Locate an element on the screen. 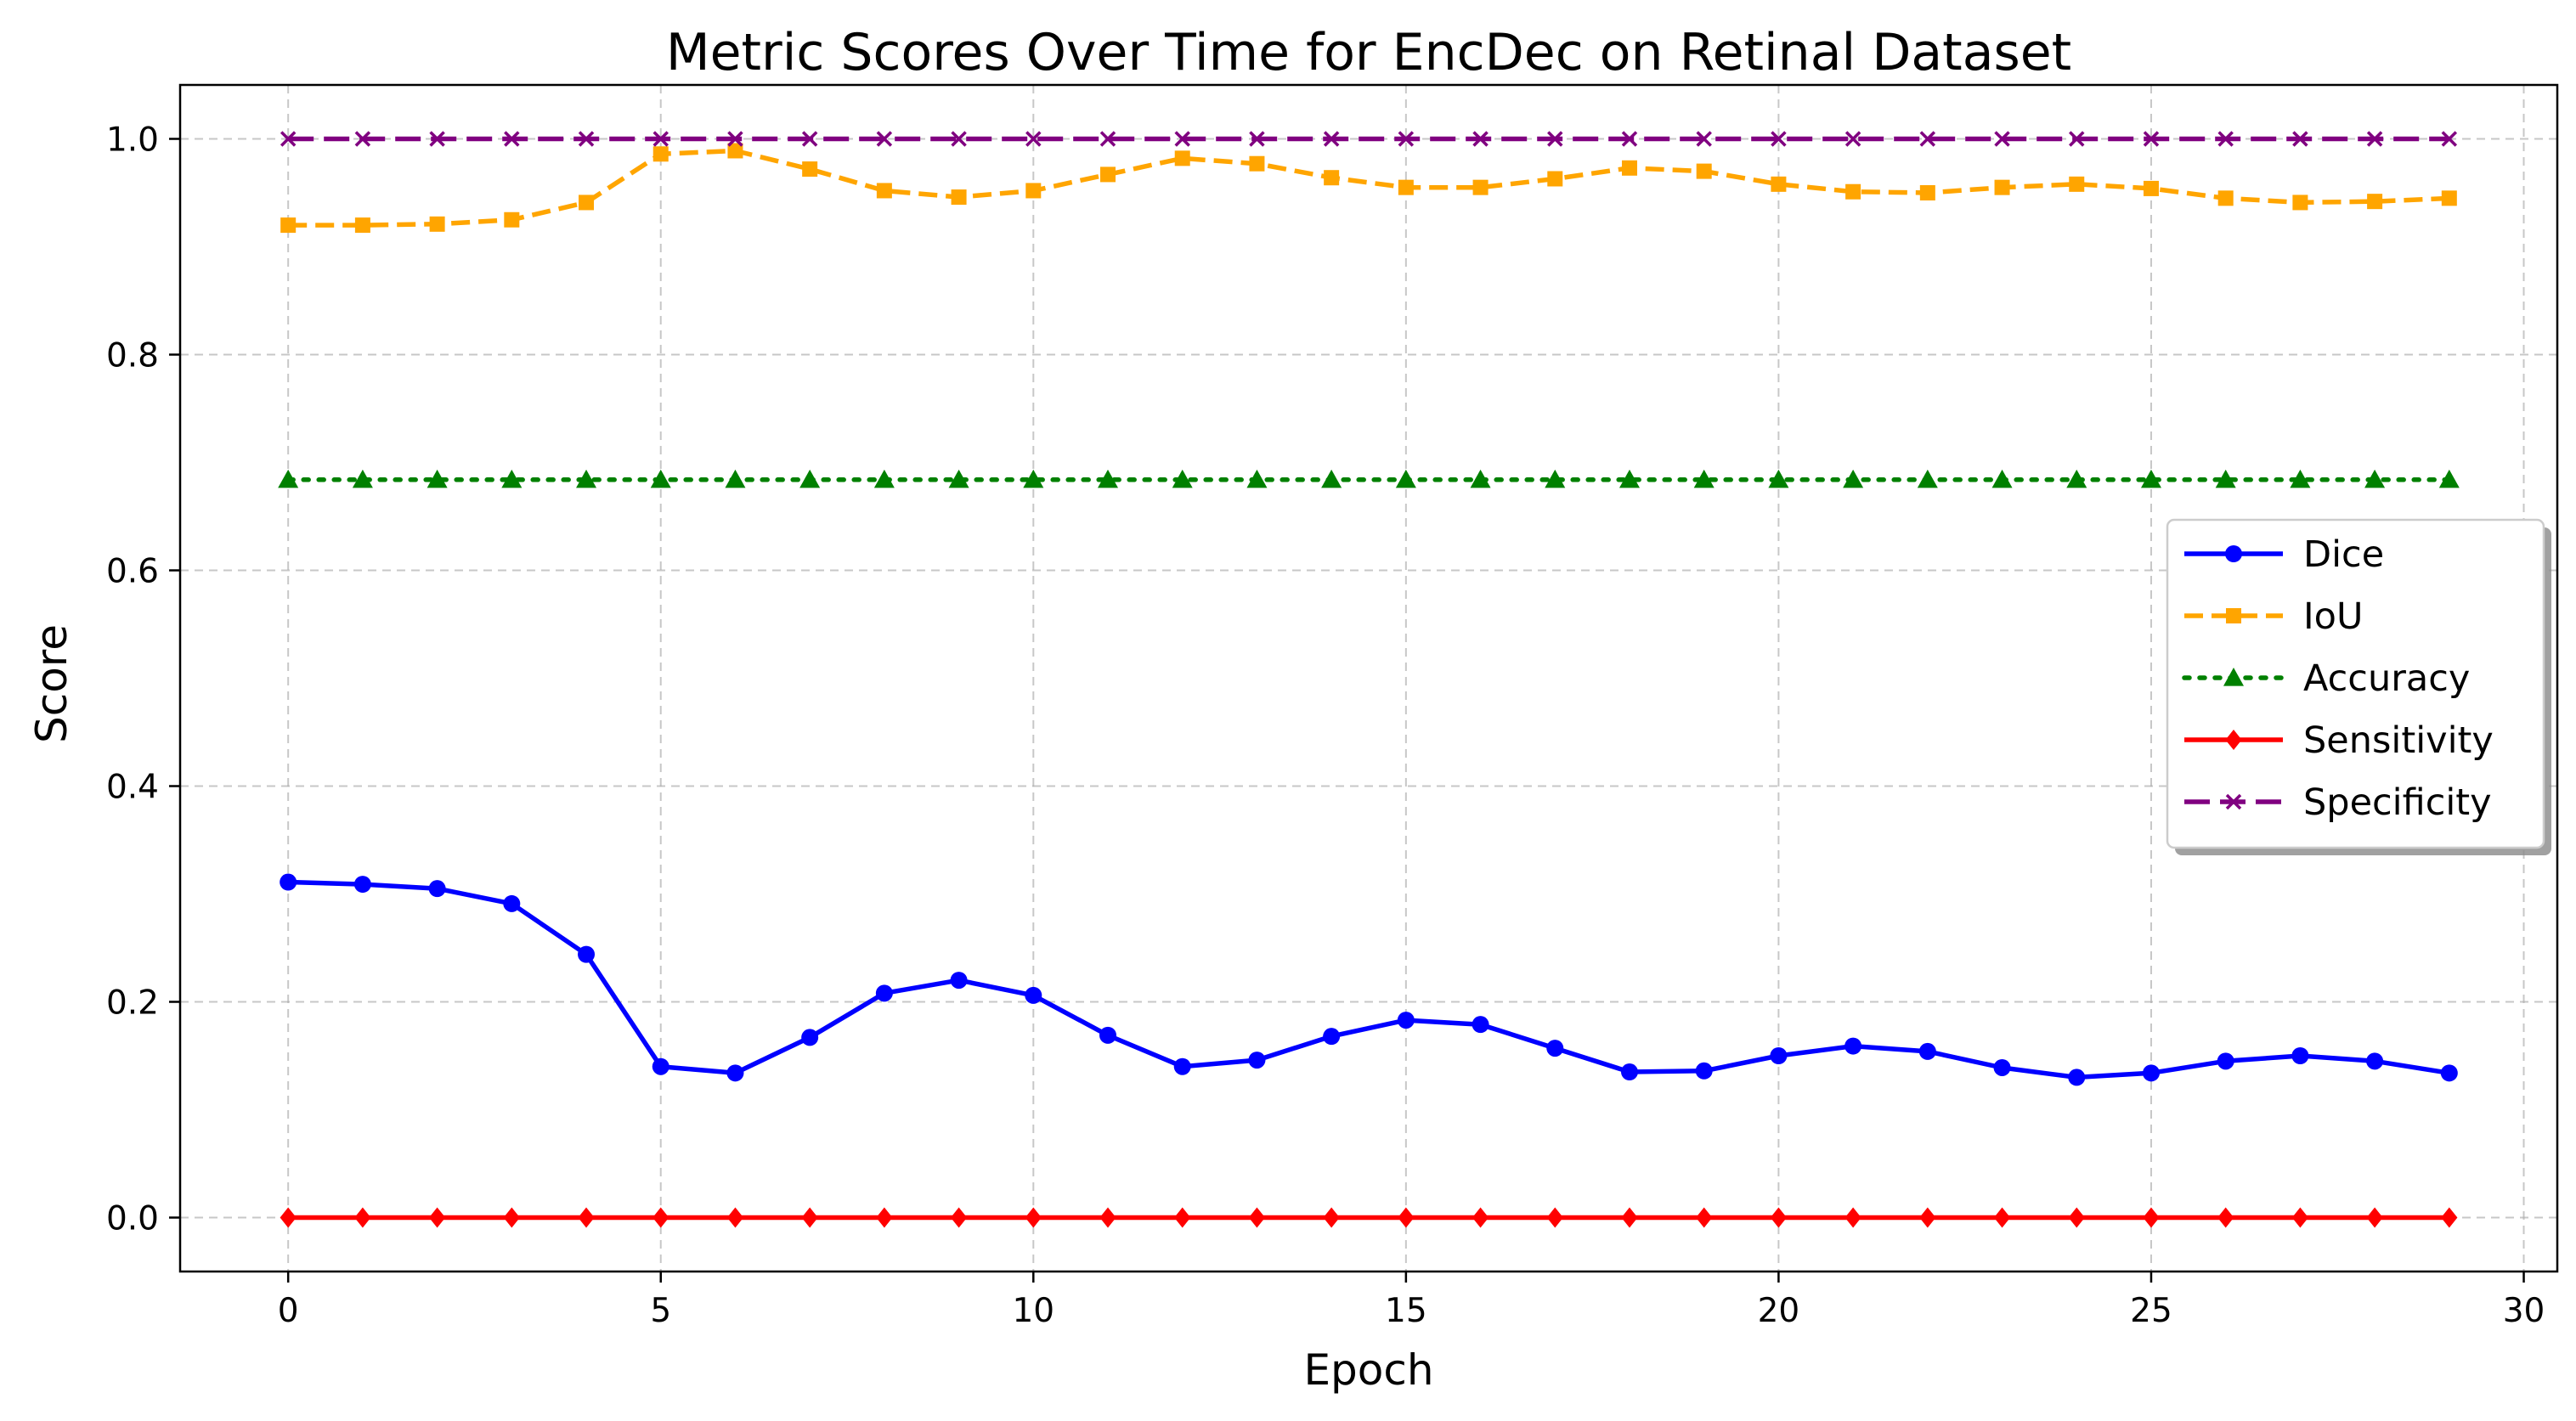 This screenshot has height=1421, width=2576. legend-entry-iou: IoU is located at coordinates (2273, 617).